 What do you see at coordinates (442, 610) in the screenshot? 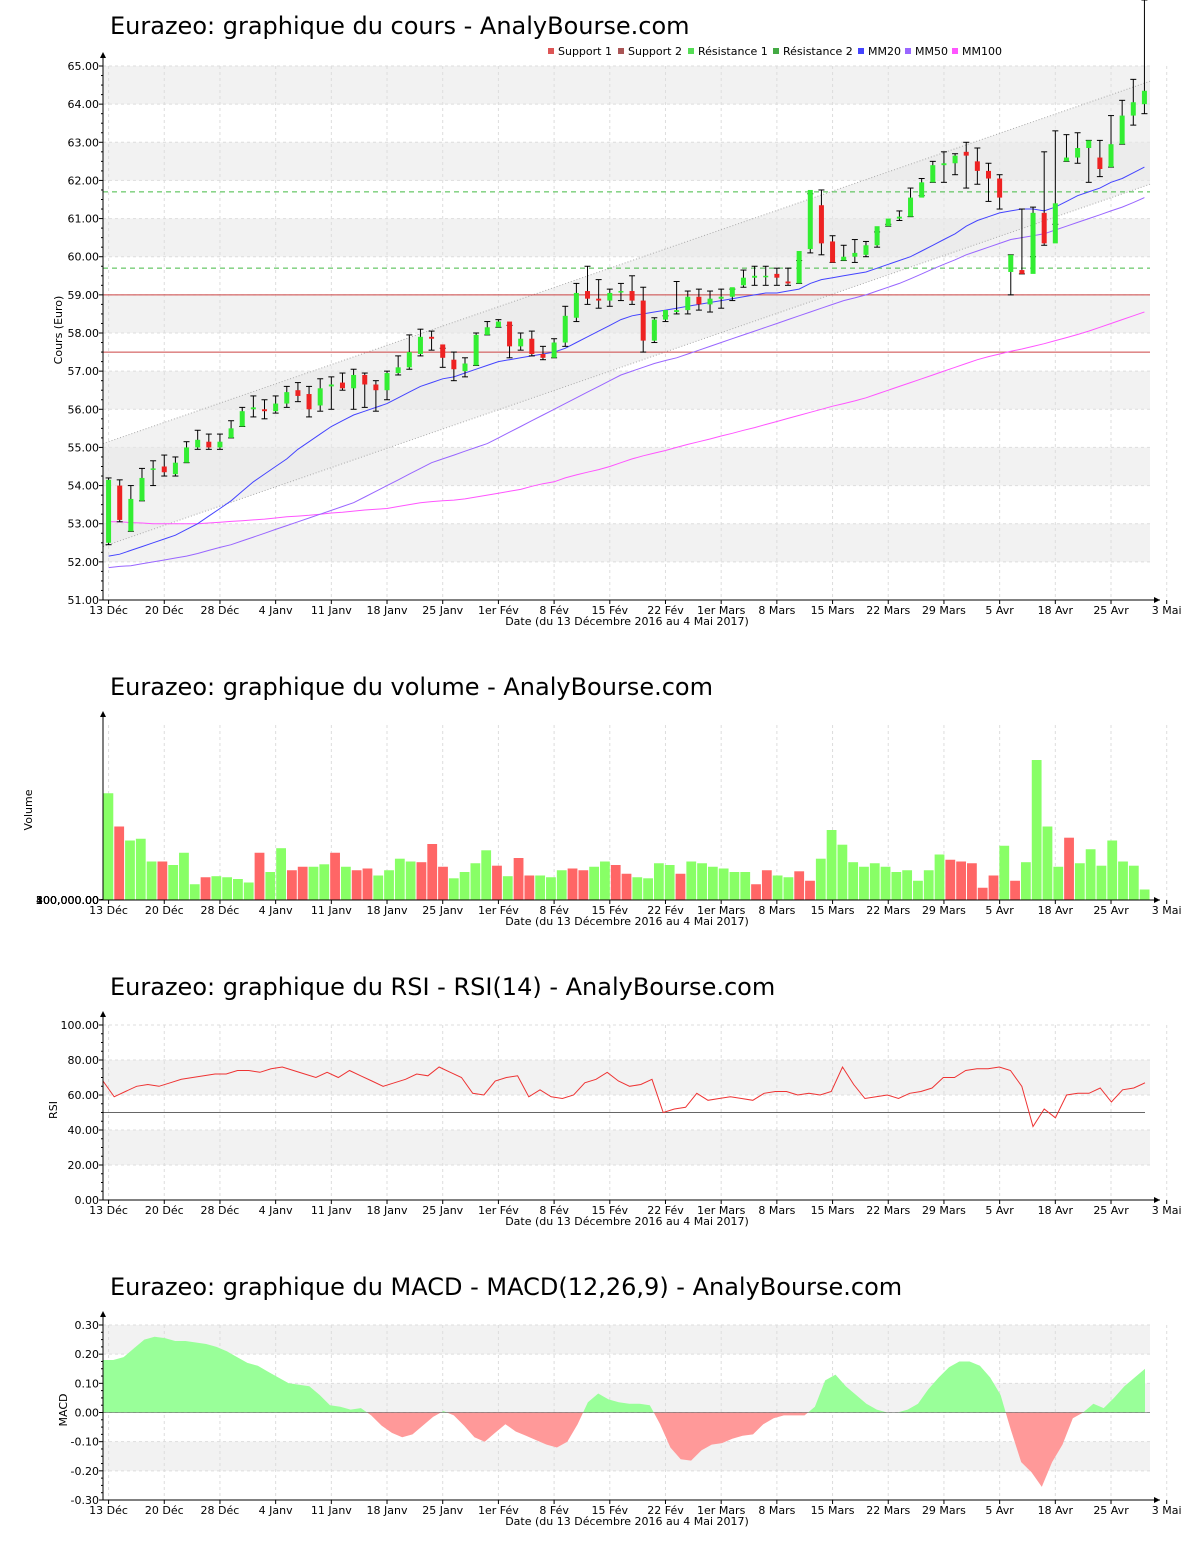
I see `price-x-tick-label: 25 Janv` at bounding box center [442, 610].